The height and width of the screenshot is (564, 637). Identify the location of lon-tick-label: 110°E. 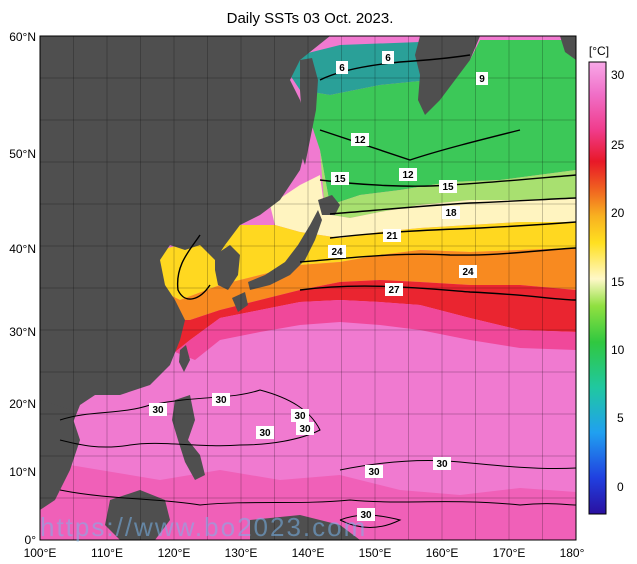
(107, 553).